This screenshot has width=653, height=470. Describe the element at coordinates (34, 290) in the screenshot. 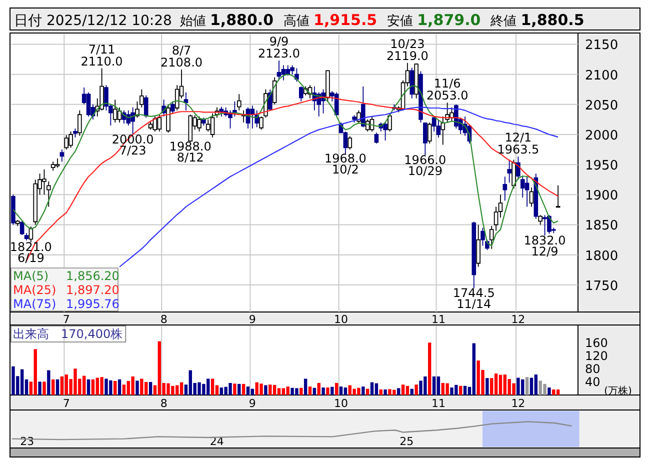

I see `text: MA(25)` at that location.